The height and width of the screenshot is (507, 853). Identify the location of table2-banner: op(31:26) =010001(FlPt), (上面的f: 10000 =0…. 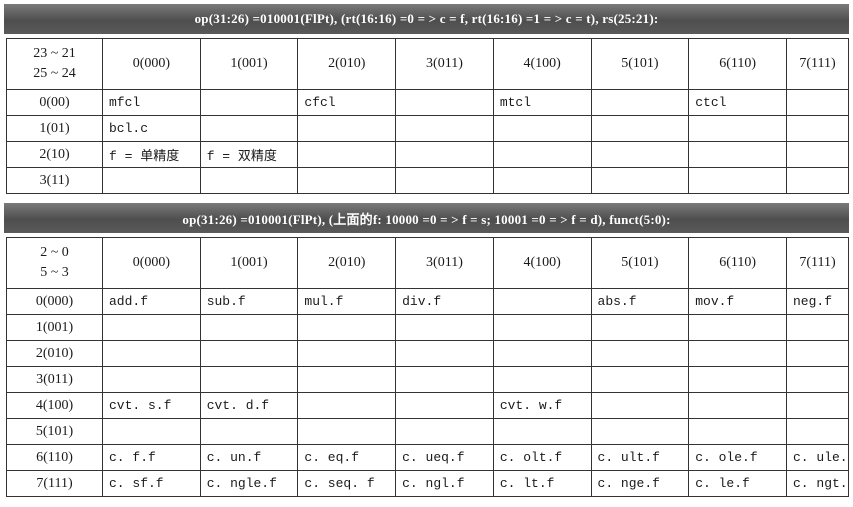
(426, 218).